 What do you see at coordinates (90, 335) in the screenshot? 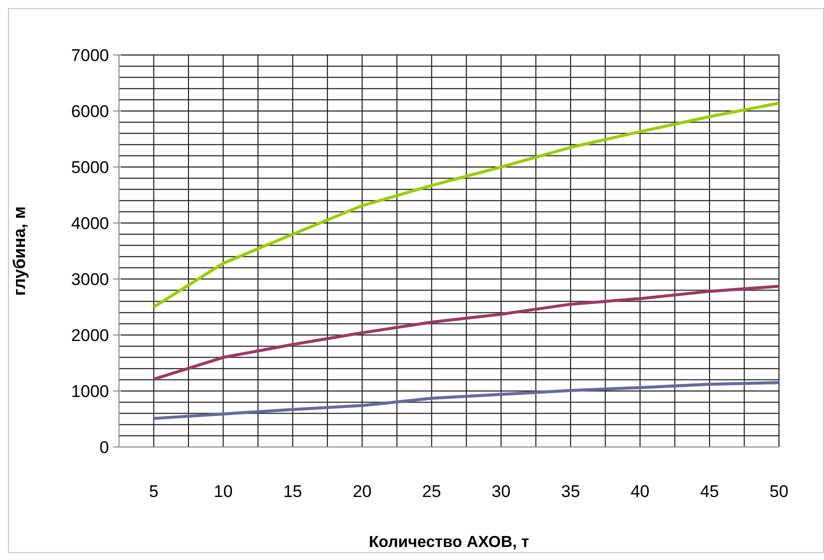
I see `y-tick-label: 2000` at bounding box center [90, 335].